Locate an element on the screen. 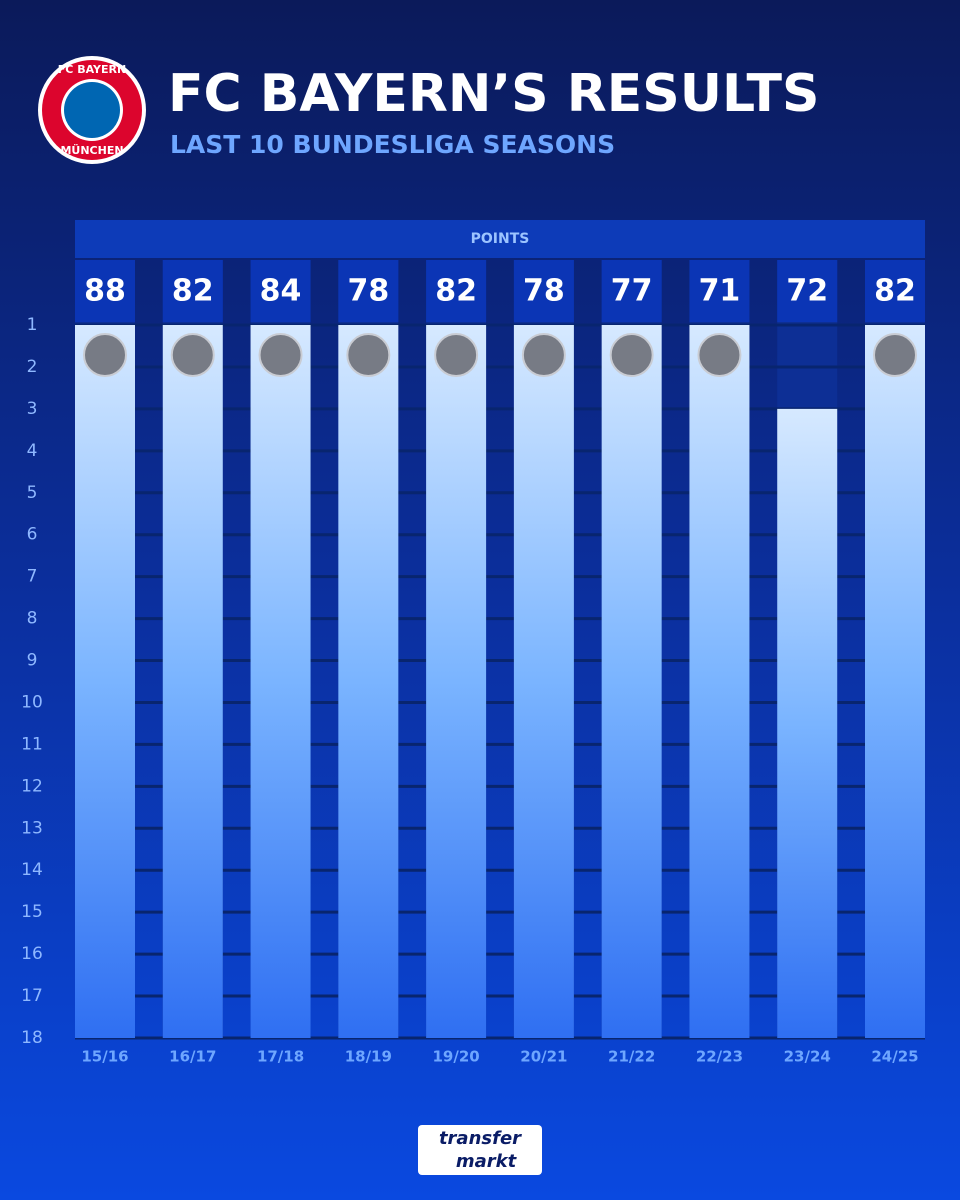 The height and width of the screenshot is (1200, 960). y-tick-label: 17 is located at coordinates (32, 996).